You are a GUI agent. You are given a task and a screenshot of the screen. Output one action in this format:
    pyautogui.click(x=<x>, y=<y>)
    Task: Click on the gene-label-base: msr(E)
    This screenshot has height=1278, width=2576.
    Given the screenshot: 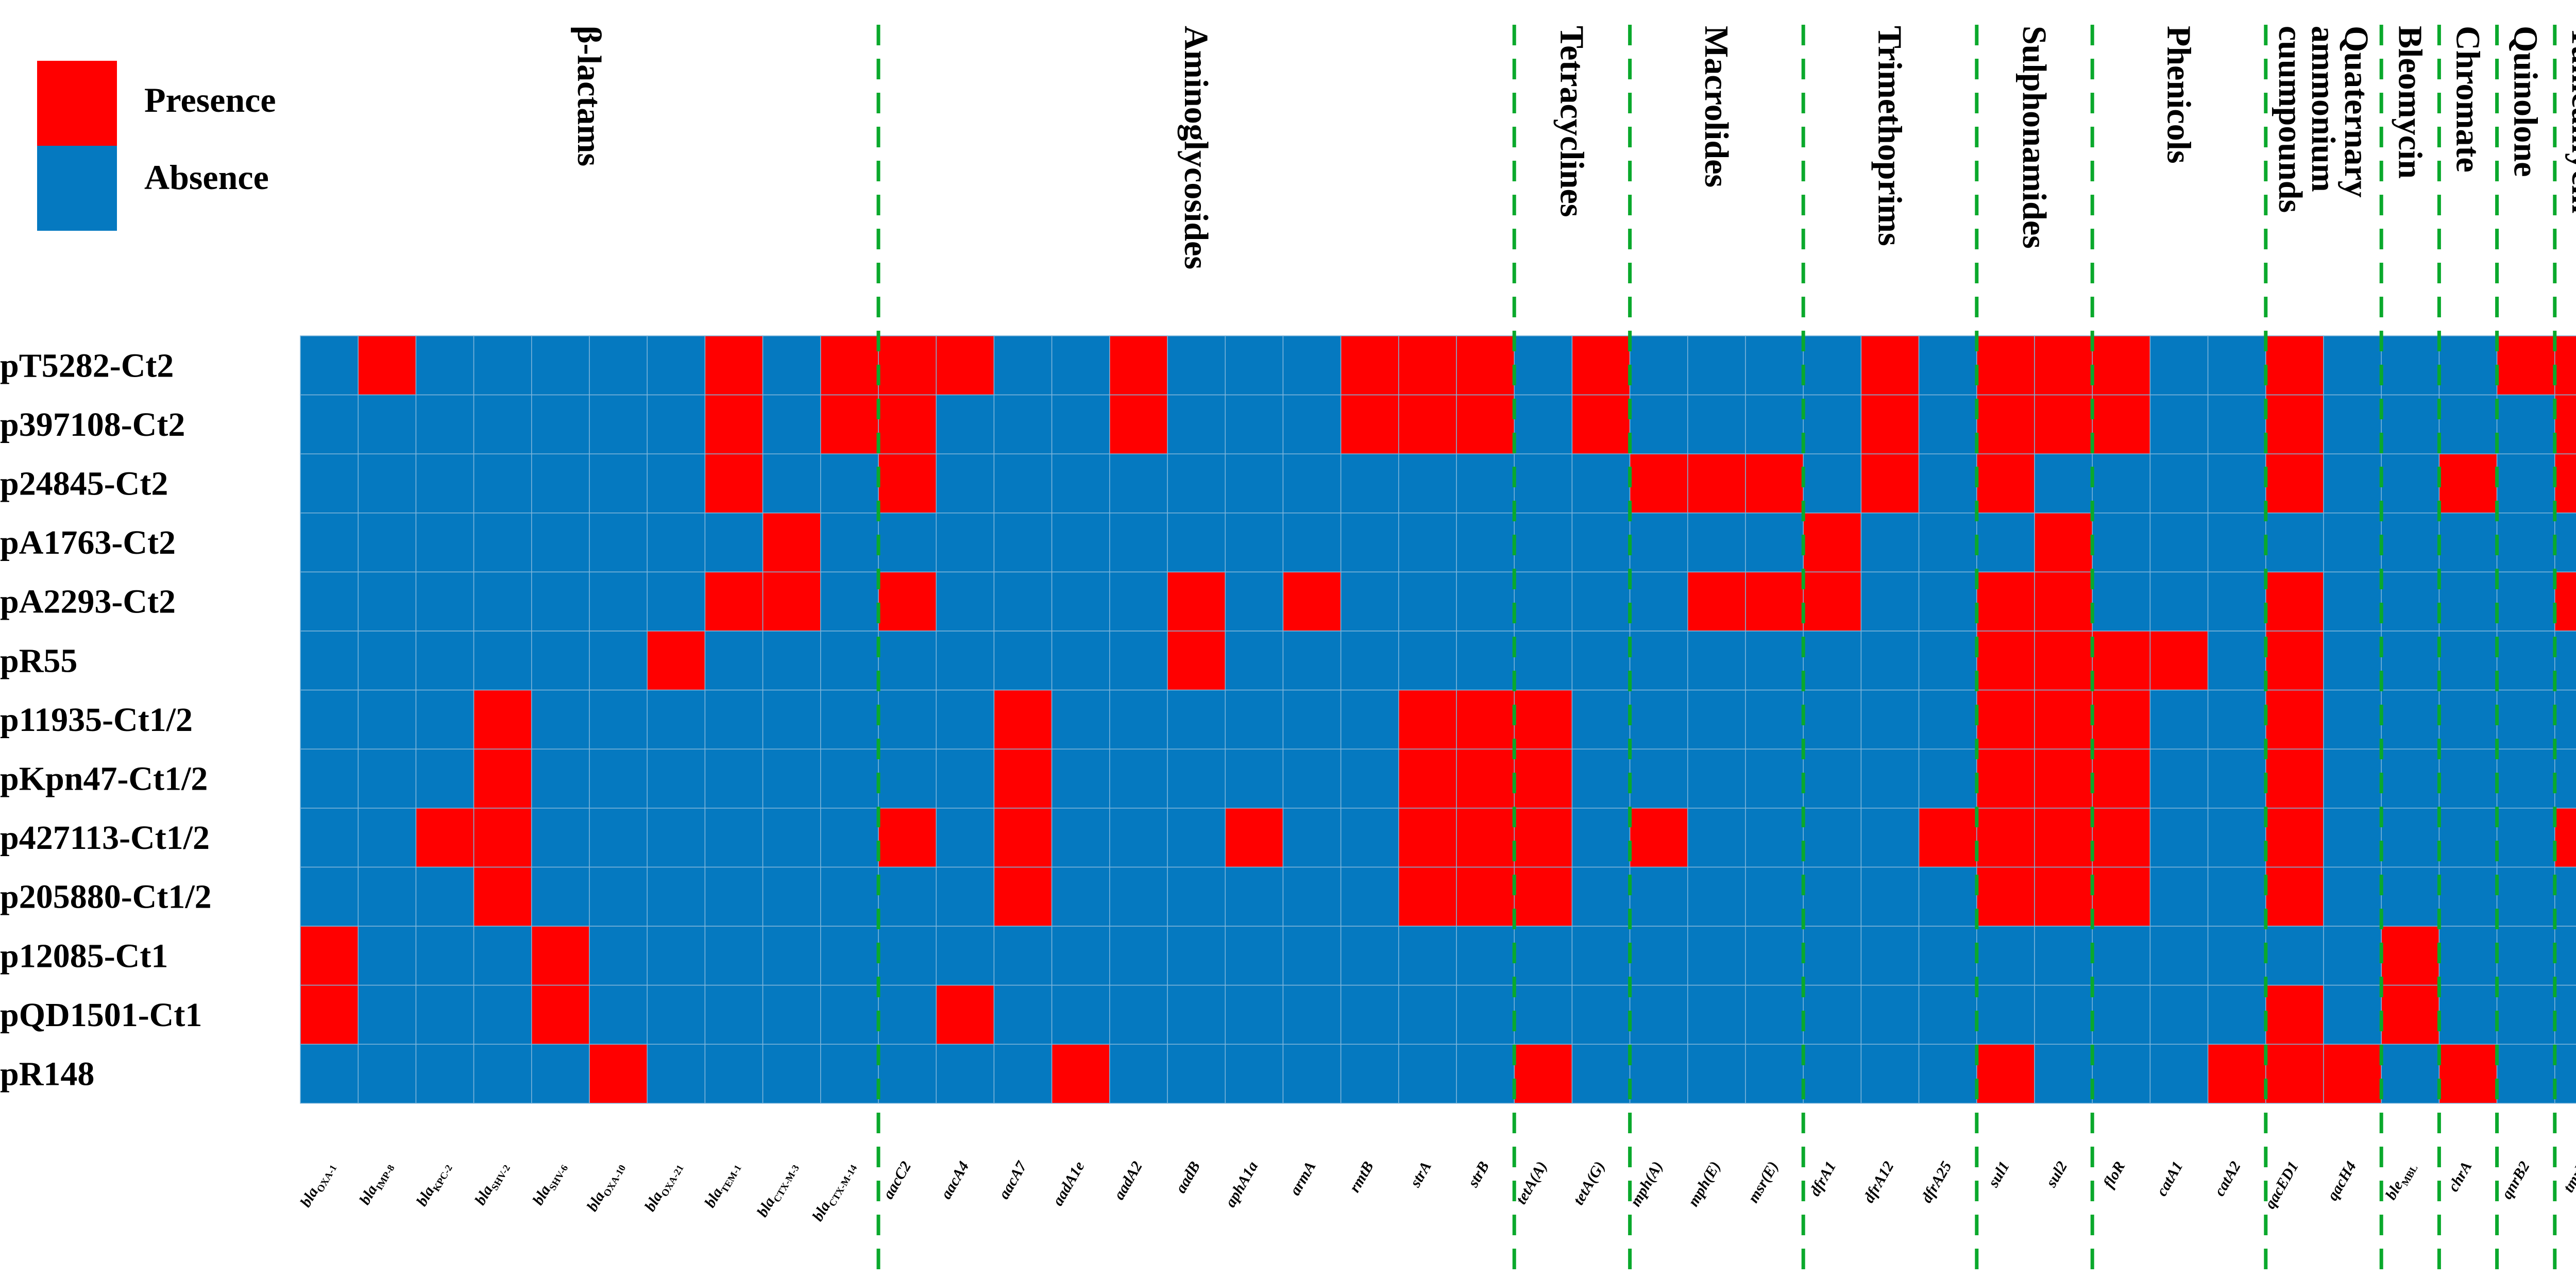 What is the action you would take?
    pyautogui.click(x=1763, y=1182)
    